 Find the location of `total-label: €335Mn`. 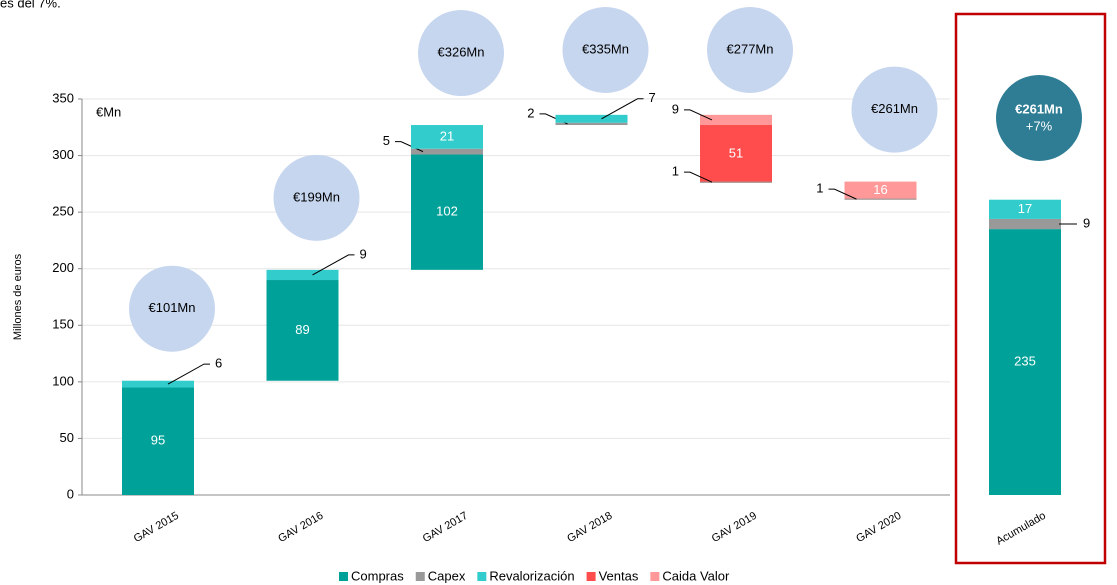

total-label: €335Mn is located at coordinates (605, 48).